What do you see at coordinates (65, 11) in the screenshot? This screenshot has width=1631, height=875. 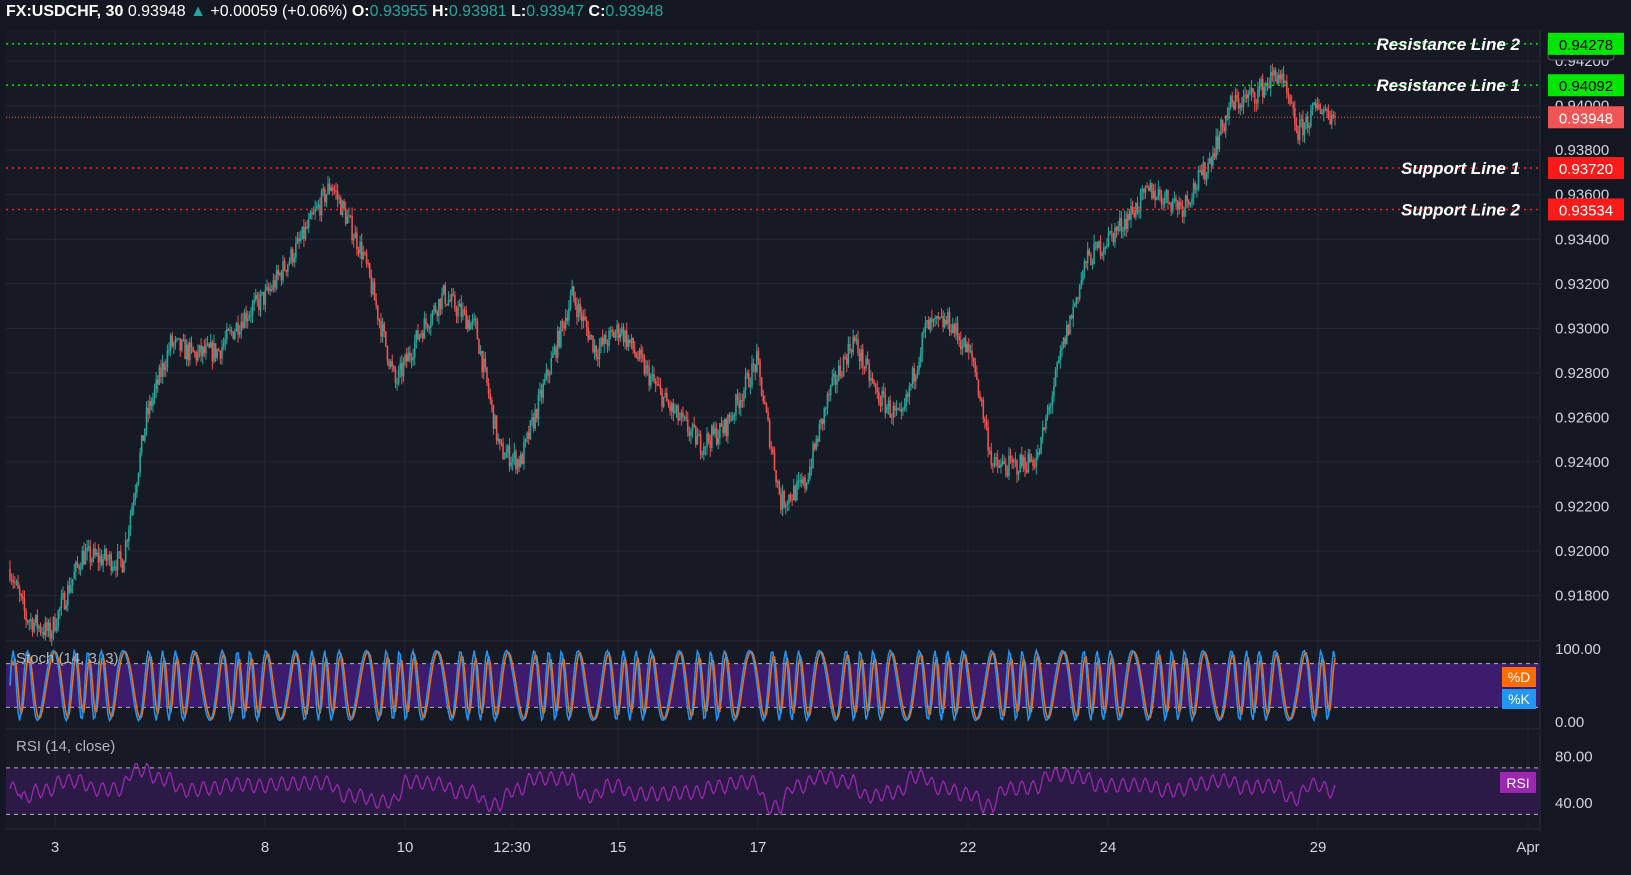 I see `symbol-label: FX:USDCHF, 30` at bounding box center [65, 11].